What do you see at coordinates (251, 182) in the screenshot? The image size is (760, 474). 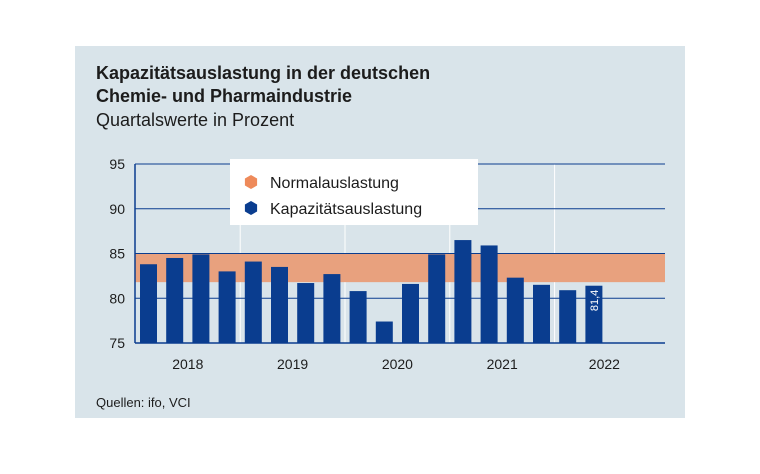 I see `legend-marker-normal` at bounding box center [251, 182].